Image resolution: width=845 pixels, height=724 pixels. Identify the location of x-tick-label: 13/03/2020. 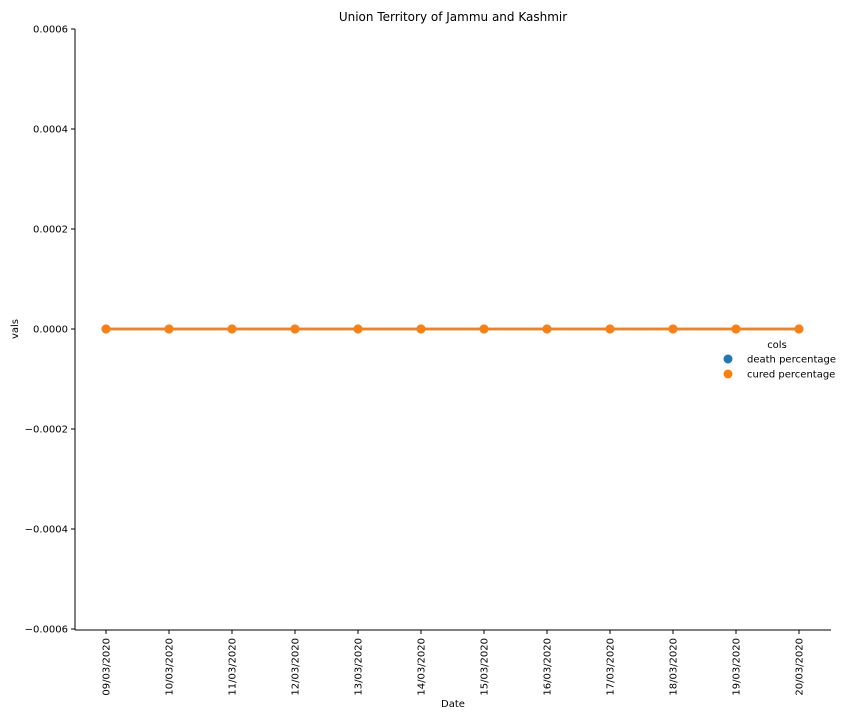
(359, 667).